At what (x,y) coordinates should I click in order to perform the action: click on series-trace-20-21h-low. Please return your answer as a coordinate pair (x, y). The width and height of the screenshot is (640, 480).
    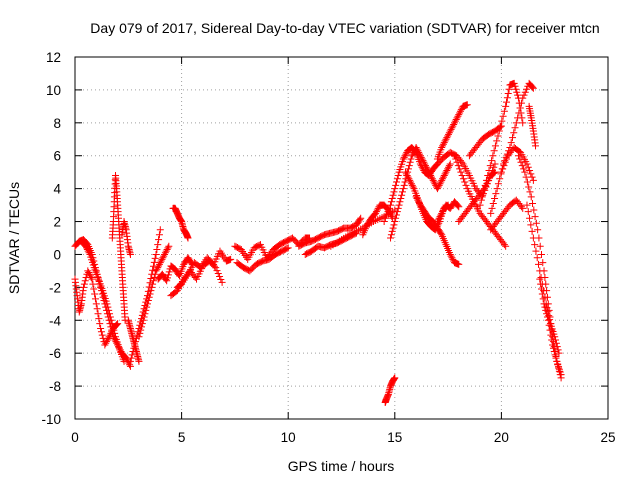
    Looking at the image, I should click on (507, 215).